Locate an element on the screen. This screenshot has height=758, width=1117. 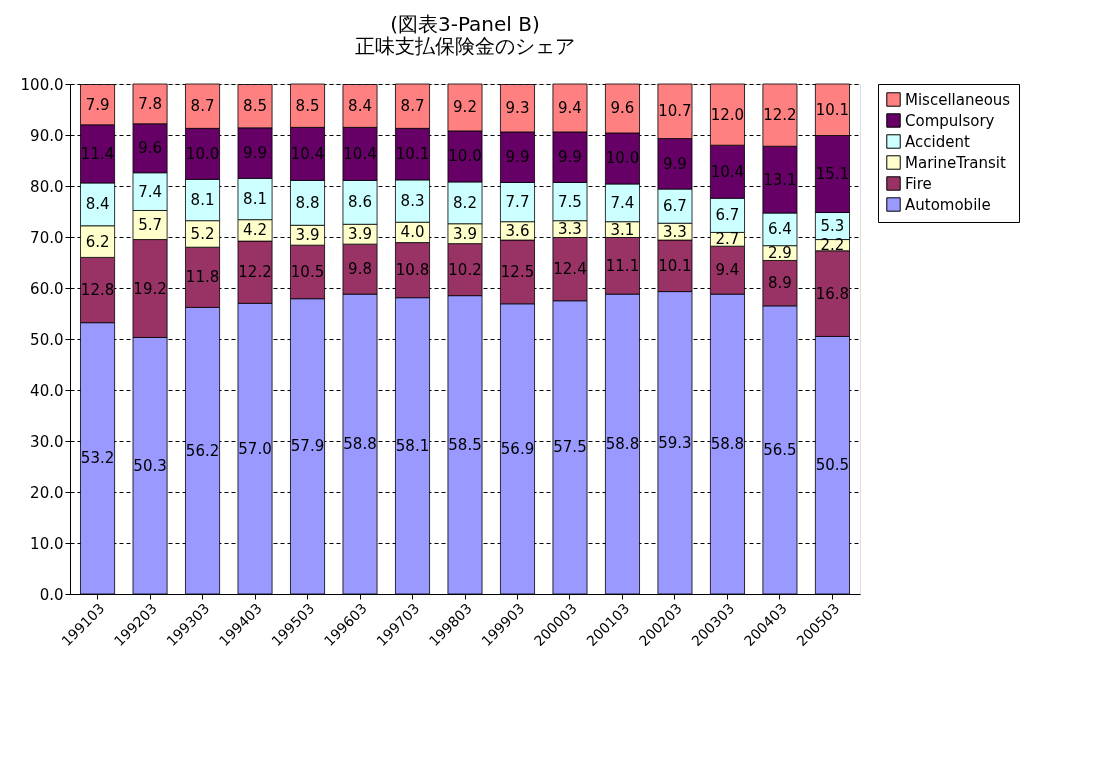
text: 正味支払保険金のシェア is located at coordinates (465, 46).